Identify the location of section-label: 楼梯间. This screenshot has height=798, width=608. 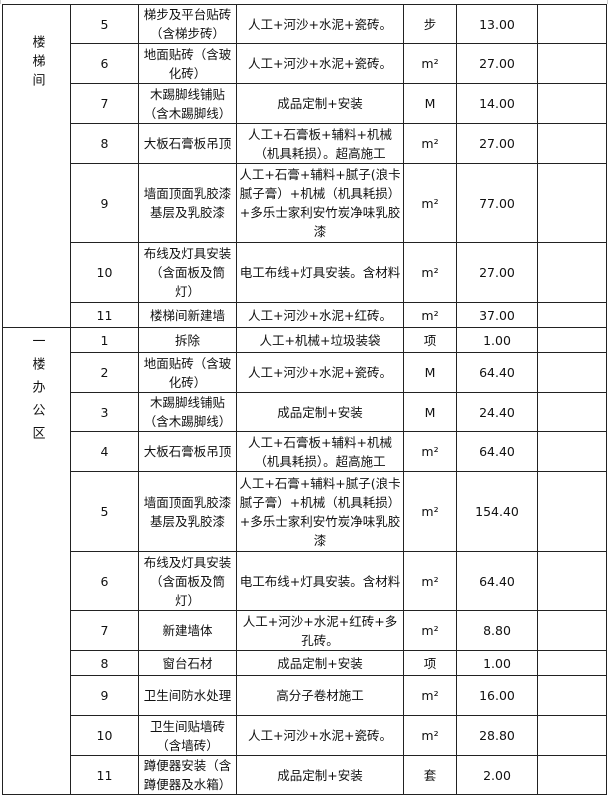
(37, 63).